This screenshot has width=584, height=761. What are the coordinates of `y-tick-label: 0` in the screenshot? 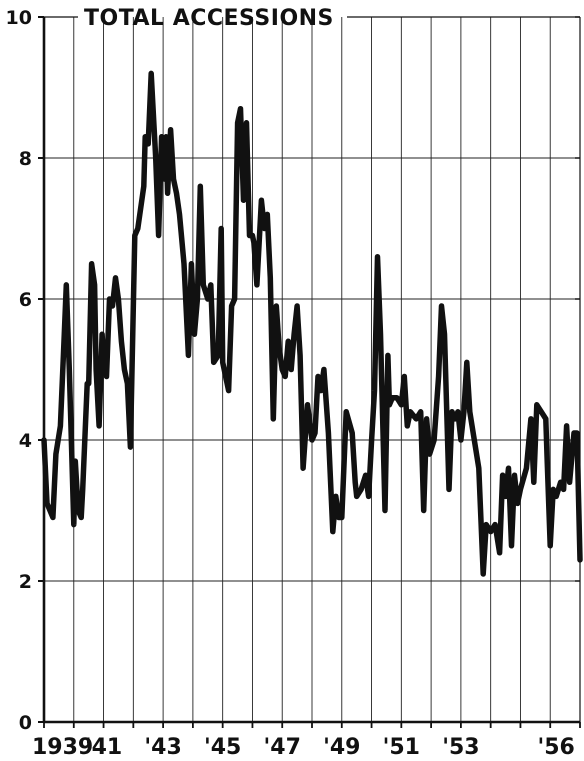 It's located at (25, 723).